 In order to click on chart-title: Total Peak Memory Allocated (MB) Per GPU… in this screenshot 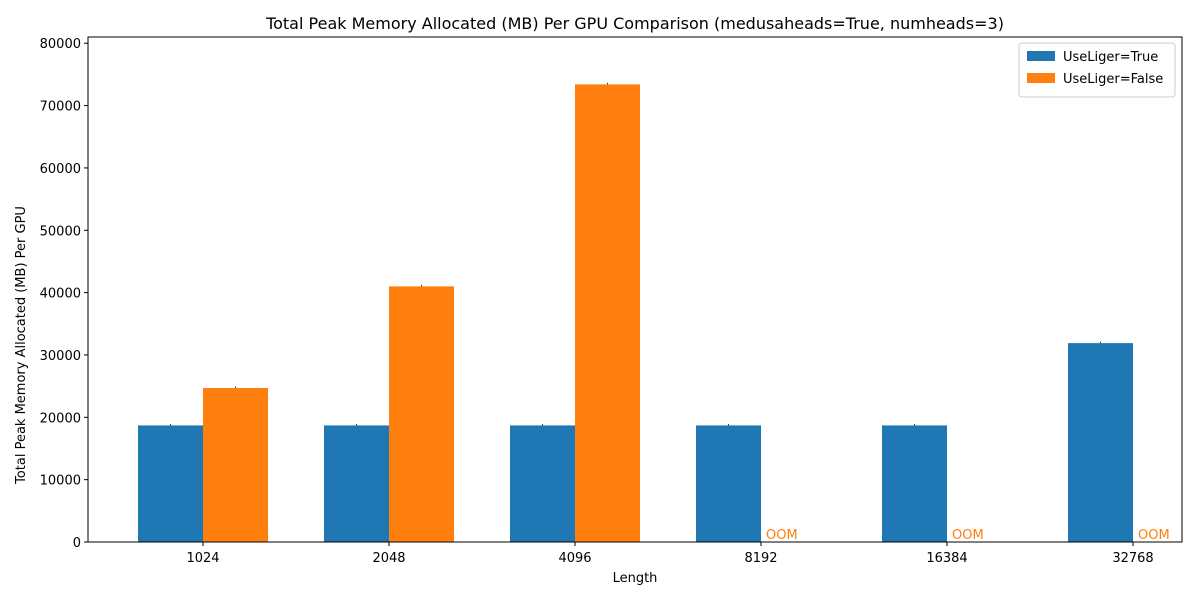, I will do `click(634, 23)`.